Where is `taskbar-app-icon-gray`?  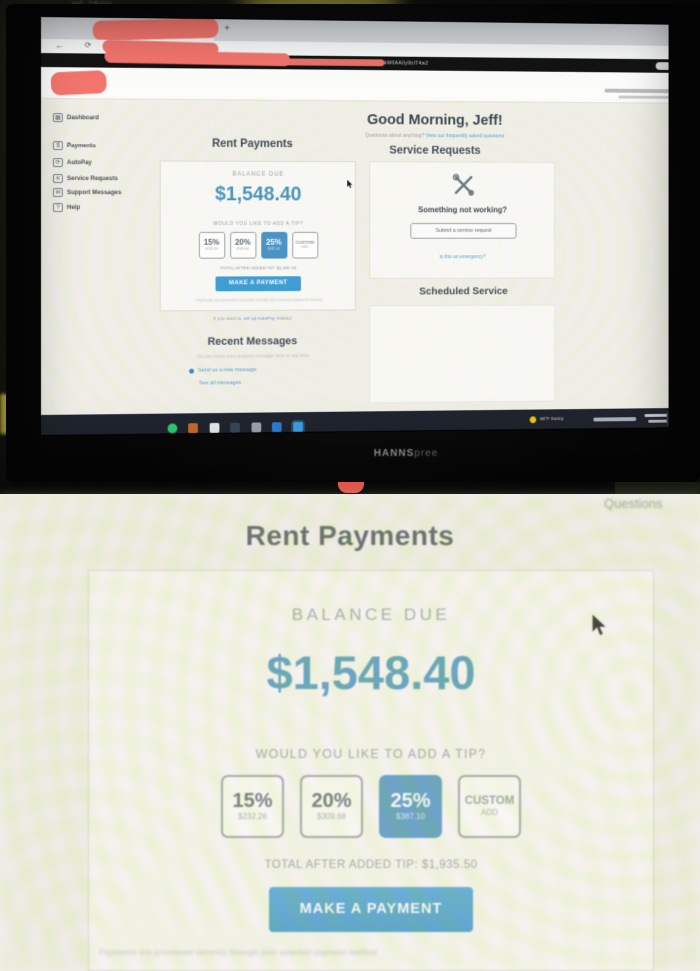
taskbar-app-icon-gray is located at coordinates (256, 427).